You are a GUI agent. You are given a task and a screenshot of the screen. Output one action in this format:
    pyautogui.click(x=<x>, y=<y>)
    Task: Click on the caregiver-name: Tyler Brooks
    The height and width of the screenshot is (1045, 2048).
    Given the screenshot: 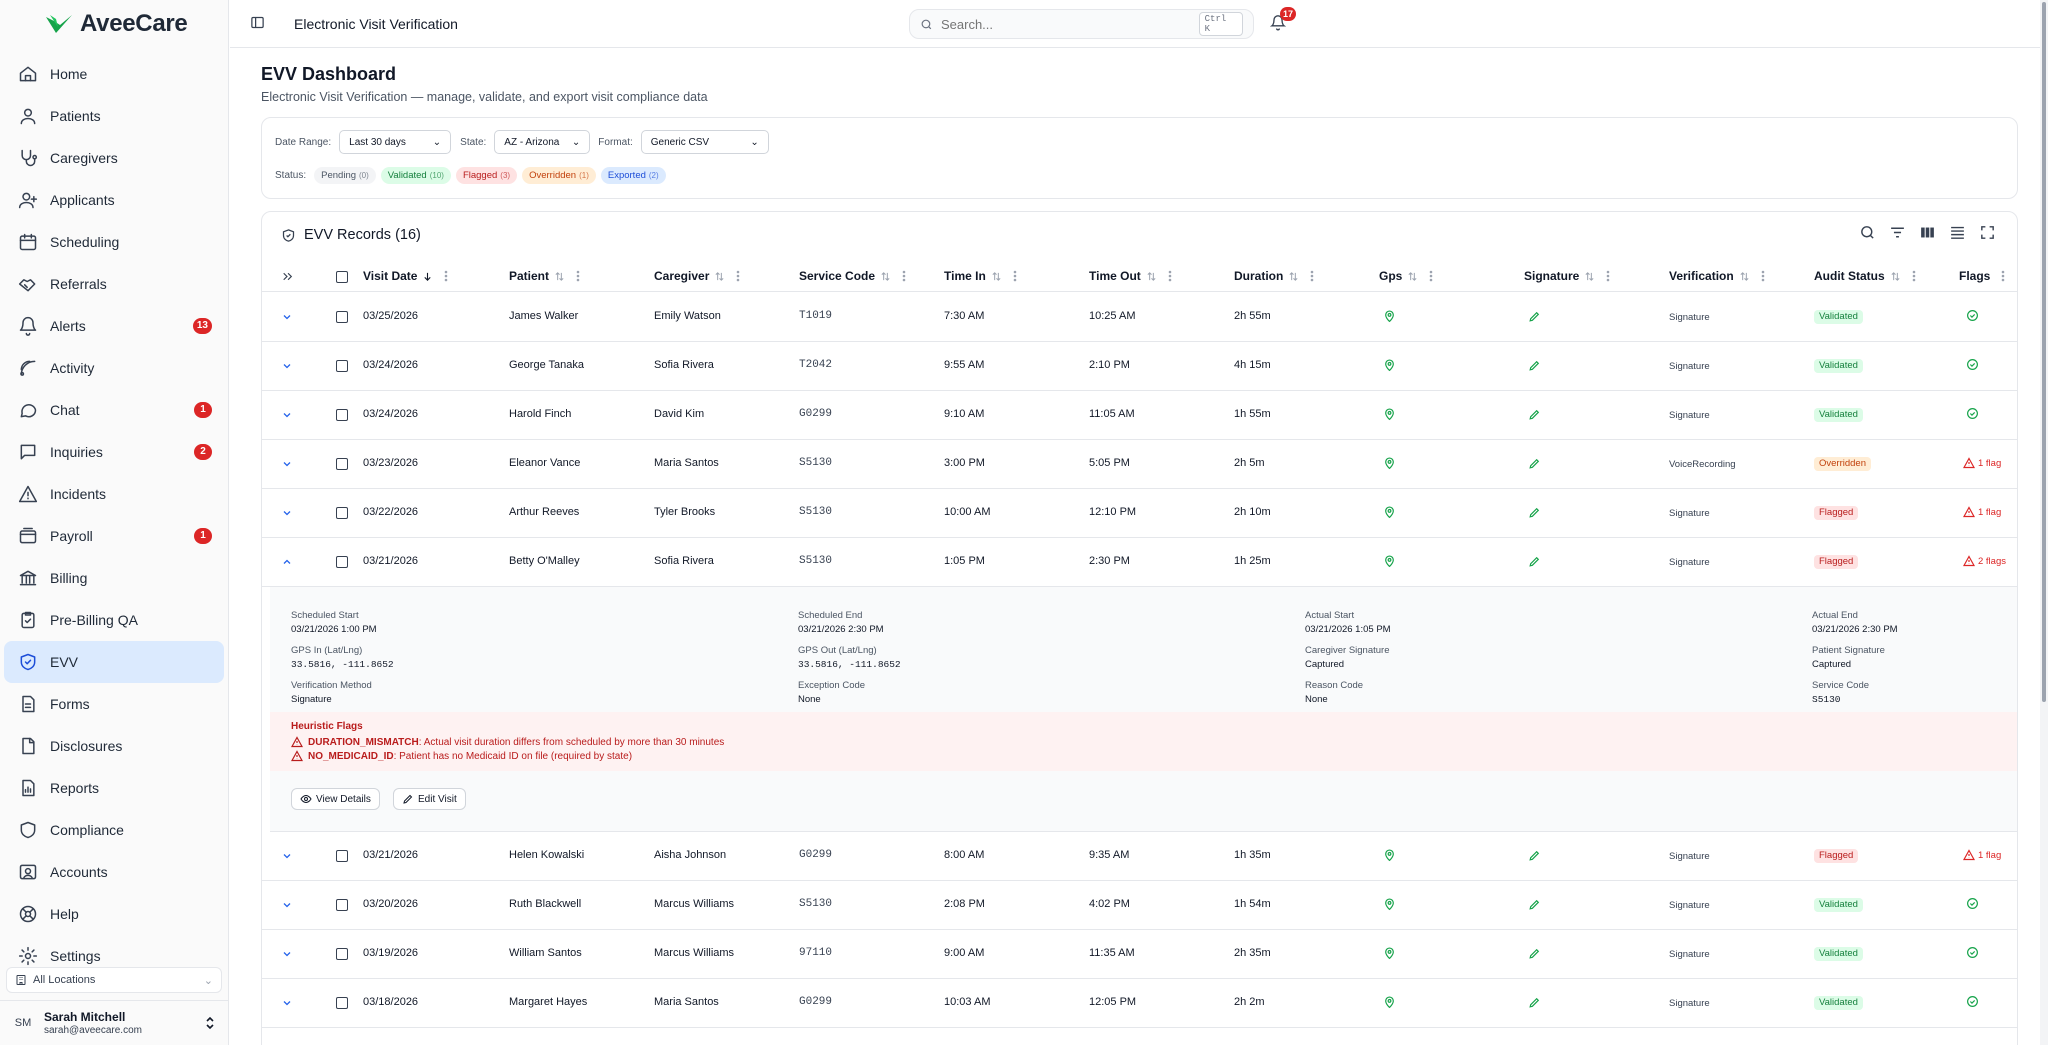 What is the action you would take?
    pyautogui.click(x=685, y=512)
    